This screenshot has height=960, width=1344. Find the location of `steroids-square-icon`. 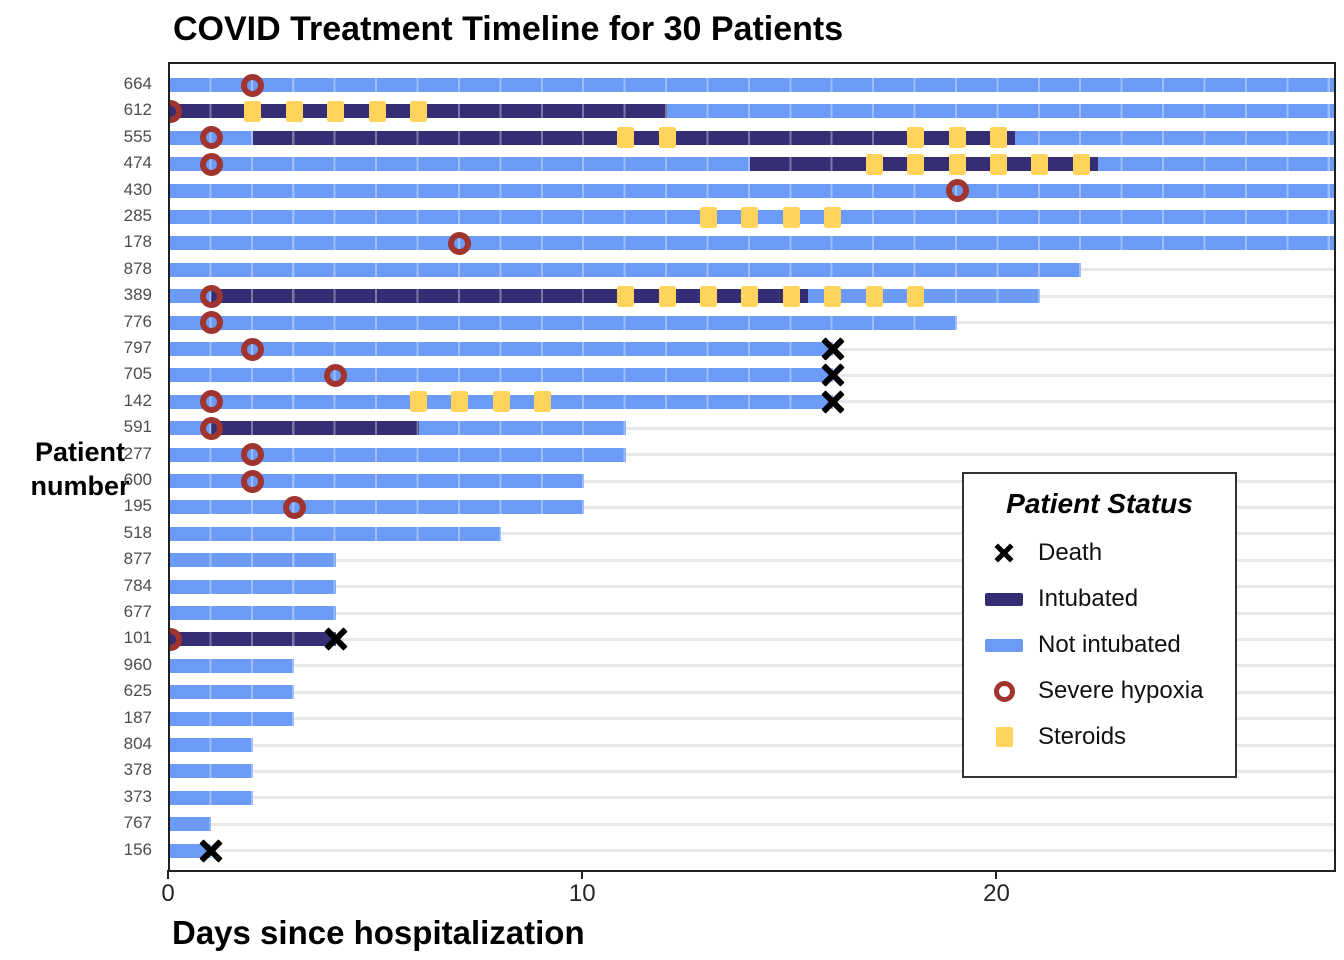

steroids-square-icon is located at coordinates (1004, 737).